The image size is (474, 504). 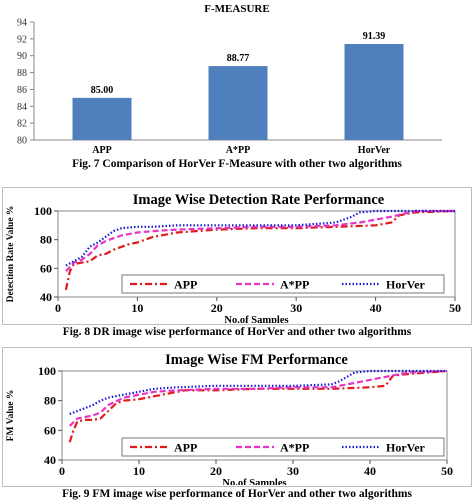 I want to click on chart-title: F-MEASURE, so click(x=236, y=9).